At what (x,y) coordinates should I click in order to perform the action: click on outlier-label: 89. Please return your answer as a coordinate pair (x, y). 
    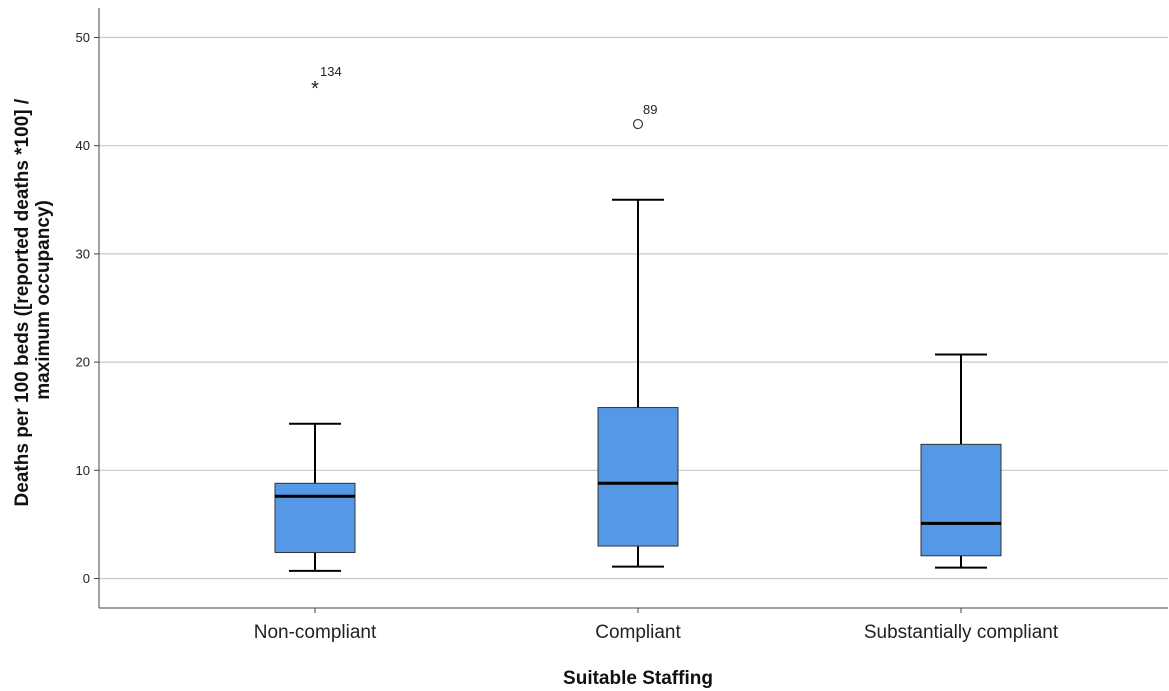
    Looking at the image, I should click on (650, 109).